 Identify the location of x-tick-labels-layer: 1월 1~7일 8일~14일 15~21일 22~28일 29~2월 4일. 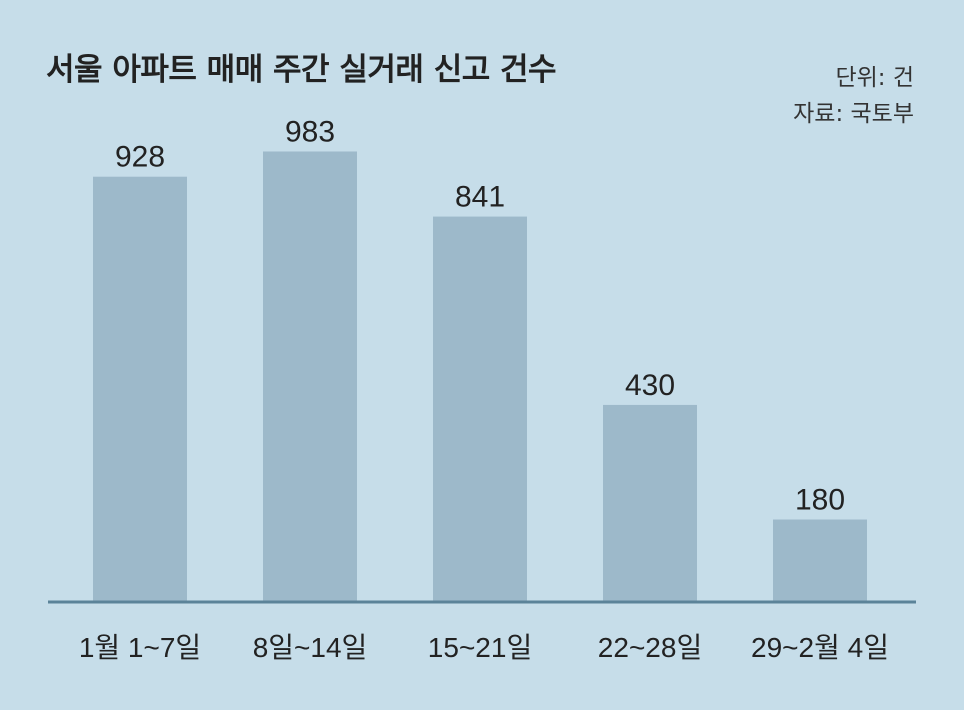
(484, 647).